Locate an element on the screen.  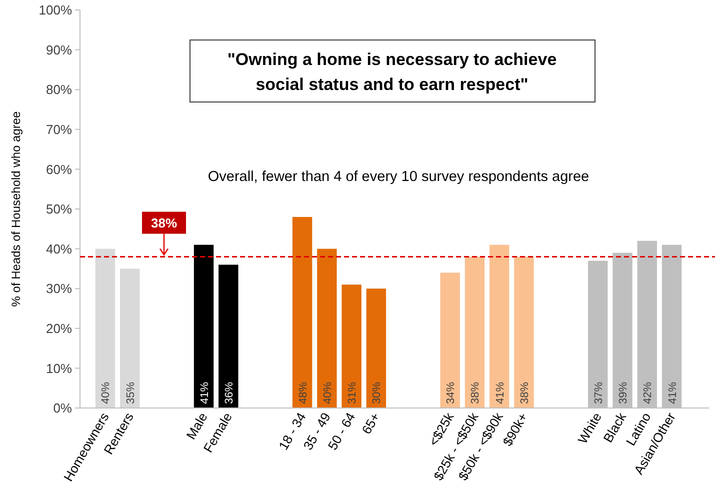
text: "Owning a home is necessary to achieve social status and to earn respect" is located at coordinates (392, 72).